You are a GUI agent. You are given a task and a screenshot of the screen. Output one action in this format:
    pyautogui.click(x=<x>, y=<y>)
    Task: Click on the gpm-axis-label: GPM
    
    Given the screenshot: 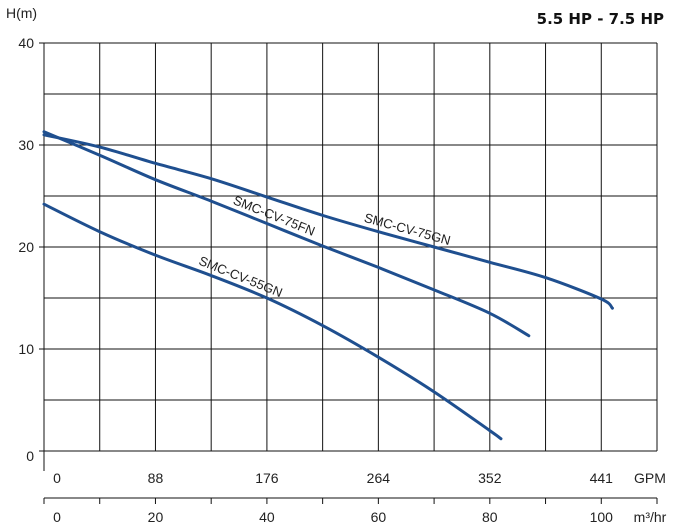 What is the action you would take?
    pyautogui.click(x=650, y=478)
    